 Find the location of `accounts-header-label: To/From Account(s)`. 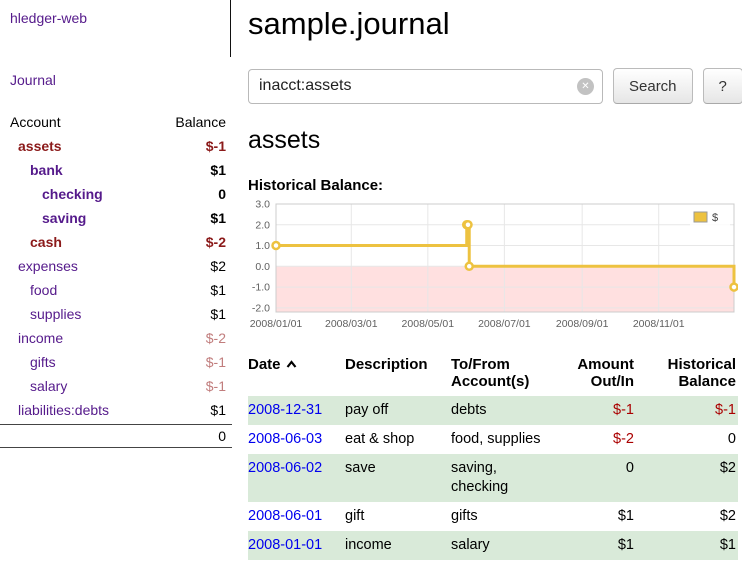

accounts-header-label: To/From Account(s) is located at coordinates (490, 373).